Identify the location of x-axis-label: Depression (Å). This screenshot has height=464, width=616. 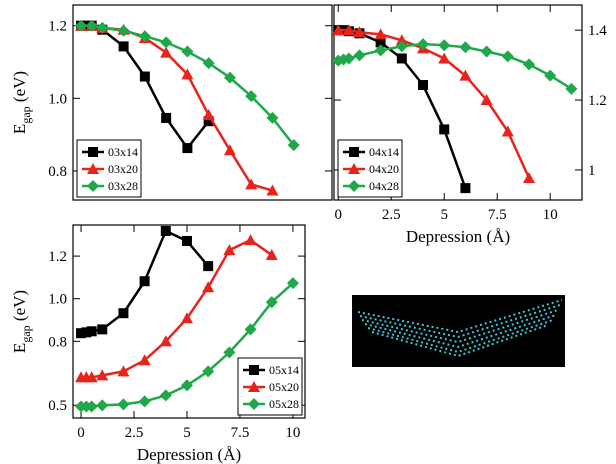
(189, 454).